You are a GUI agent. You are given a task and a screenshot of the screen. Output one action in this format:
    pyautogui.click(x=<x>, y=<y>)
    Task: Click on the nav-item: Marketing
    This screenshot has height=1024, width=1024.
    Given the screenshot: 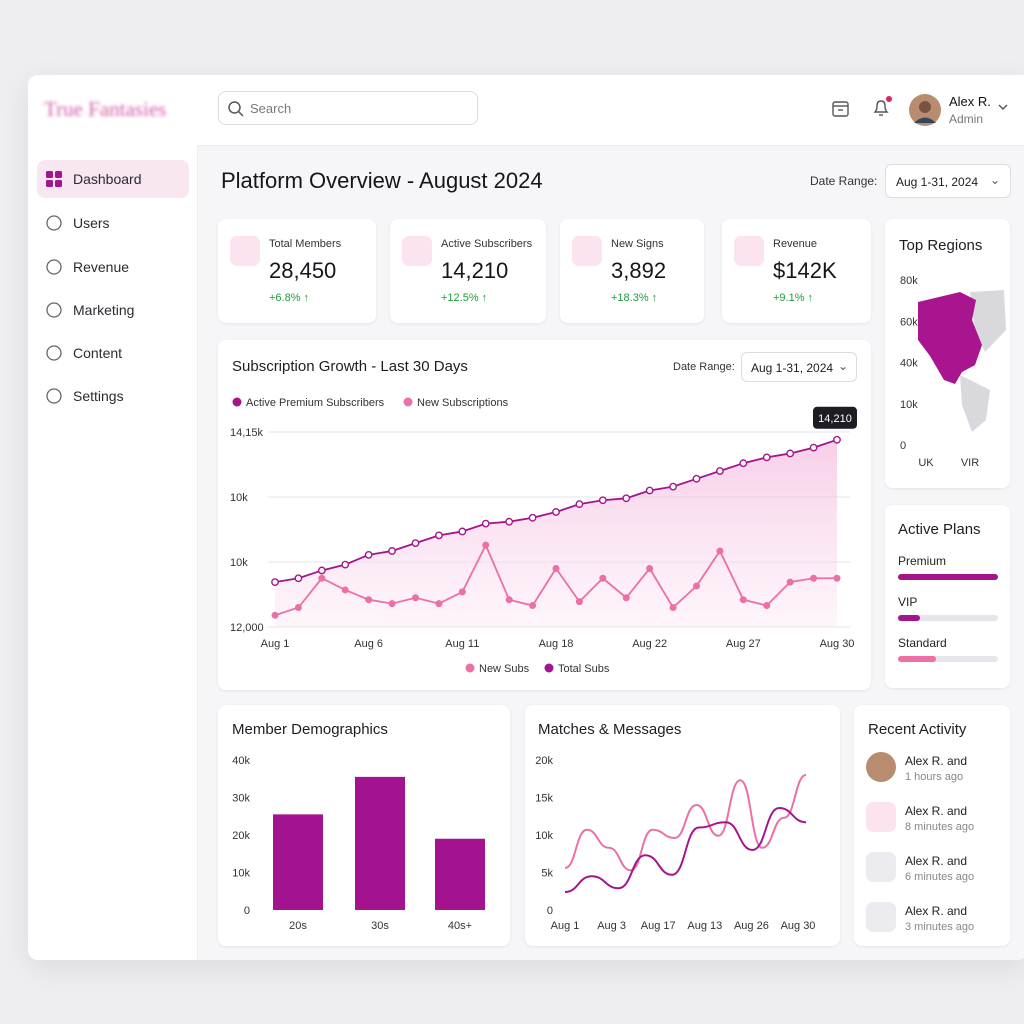 What is the action you would take?
    pyautogui.click(x=113, y=310)
    